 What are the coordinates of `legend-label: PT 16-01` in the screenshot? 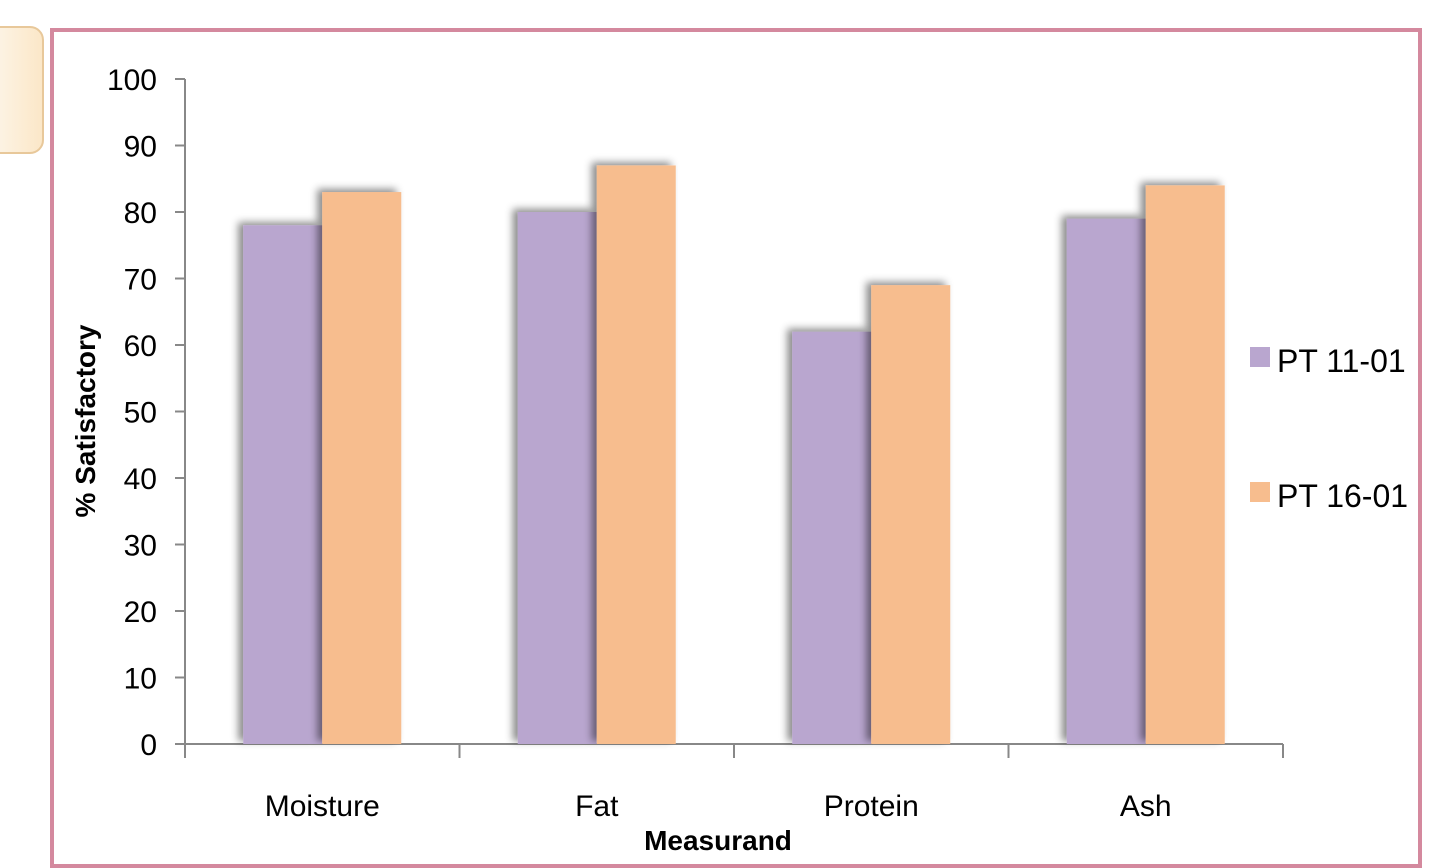 It's located at (1342, 496).